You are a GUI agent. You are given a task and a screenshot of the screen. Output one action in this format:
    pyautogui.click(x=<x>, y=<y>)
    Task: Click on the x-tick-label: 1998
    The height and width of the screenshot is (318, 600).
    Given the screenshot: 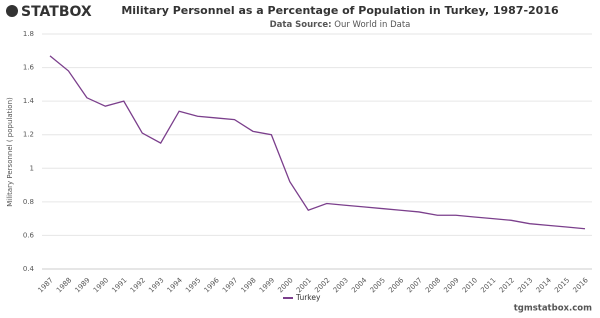 What is the action you would take?
    pyautogui.click(x=248, y=285)
    